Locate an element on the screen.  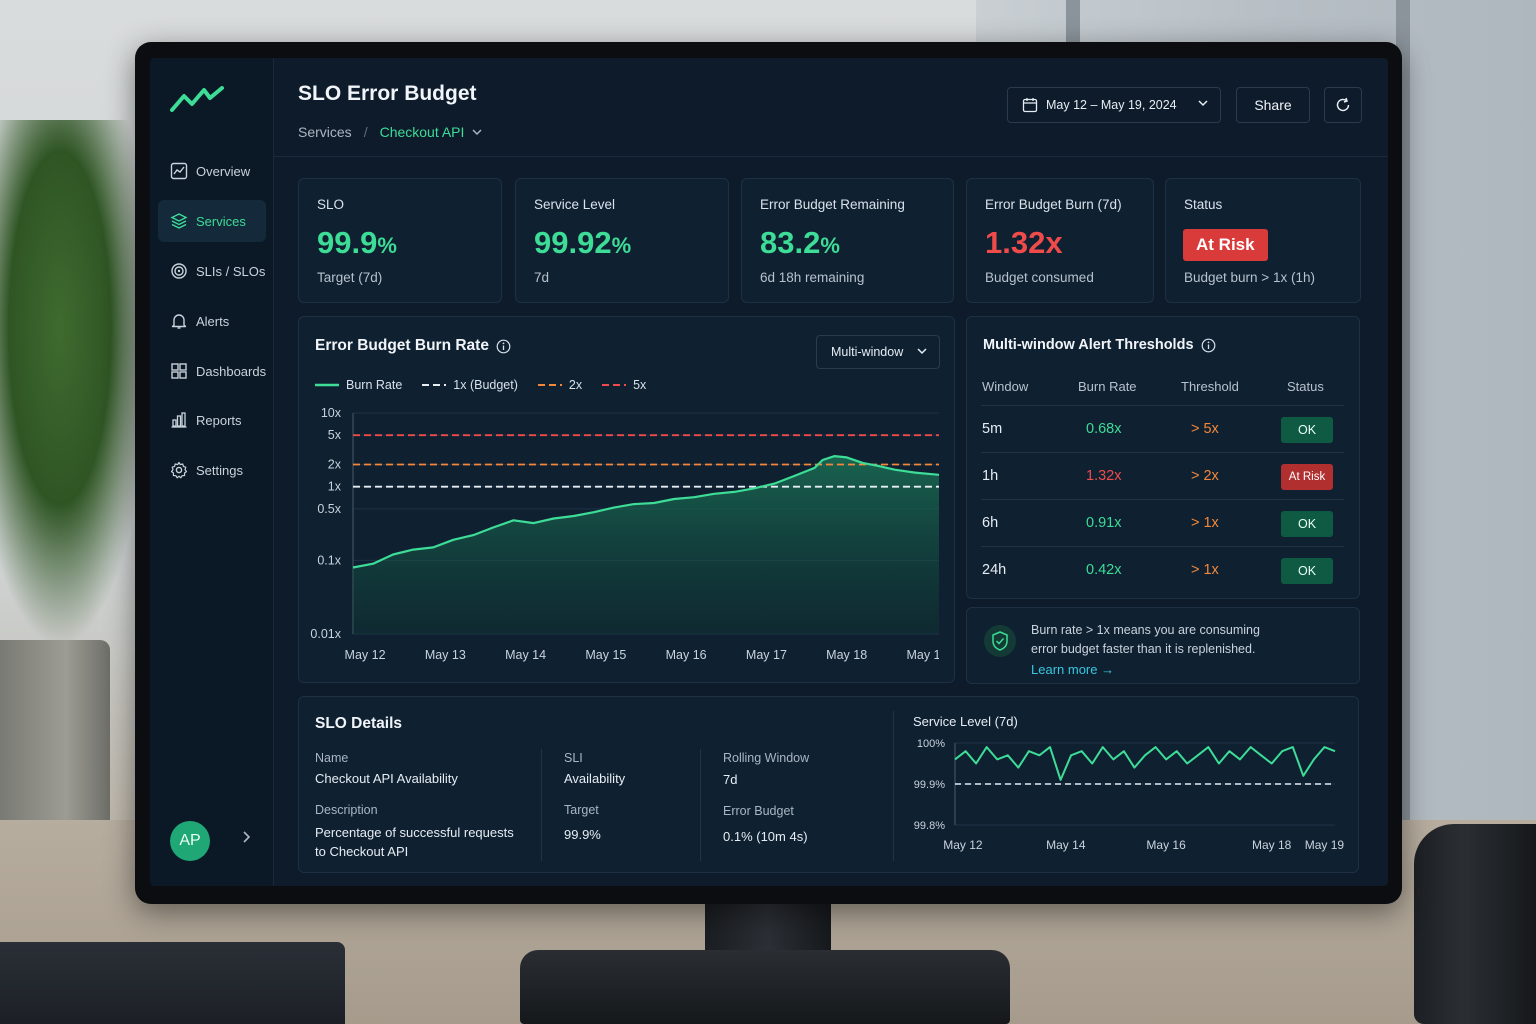
chevron-right-icon is located at coordinates (247, 839).